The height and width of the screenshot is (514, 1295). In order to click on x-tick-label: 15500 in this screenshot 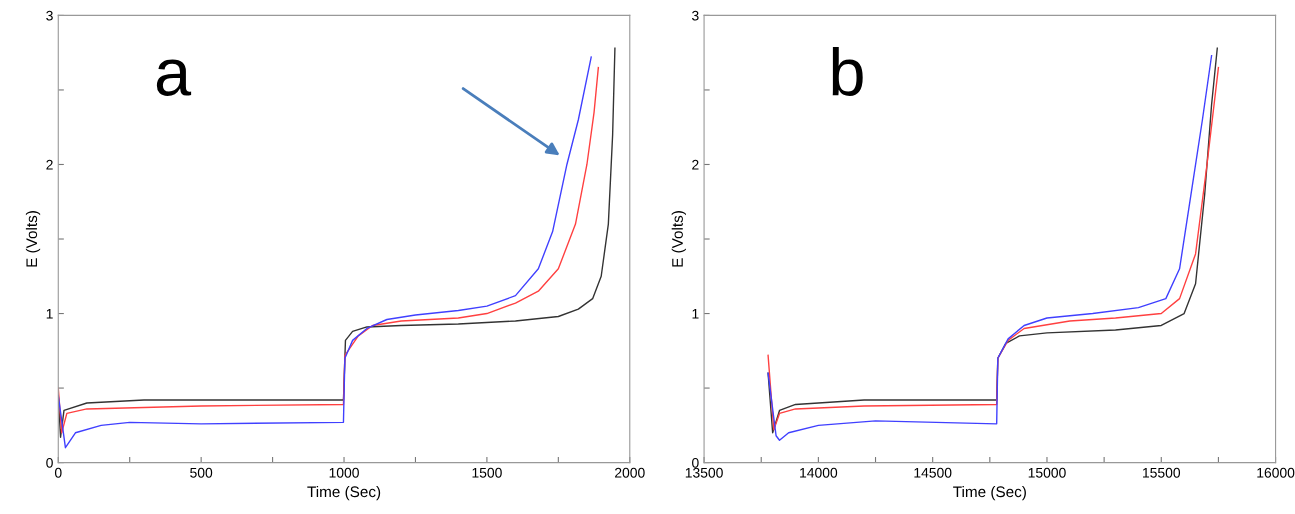, I will do `click(1162, 472)`.